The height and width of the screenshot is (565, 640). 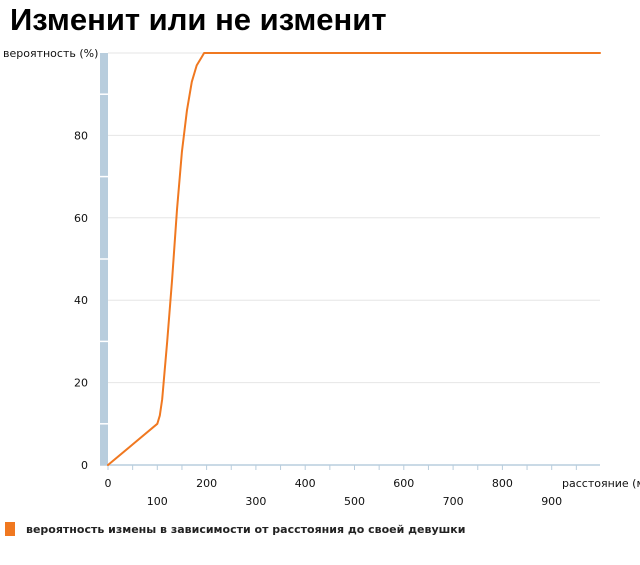 I want to click on y-tick-label: 60, so click(x=81, y=218).